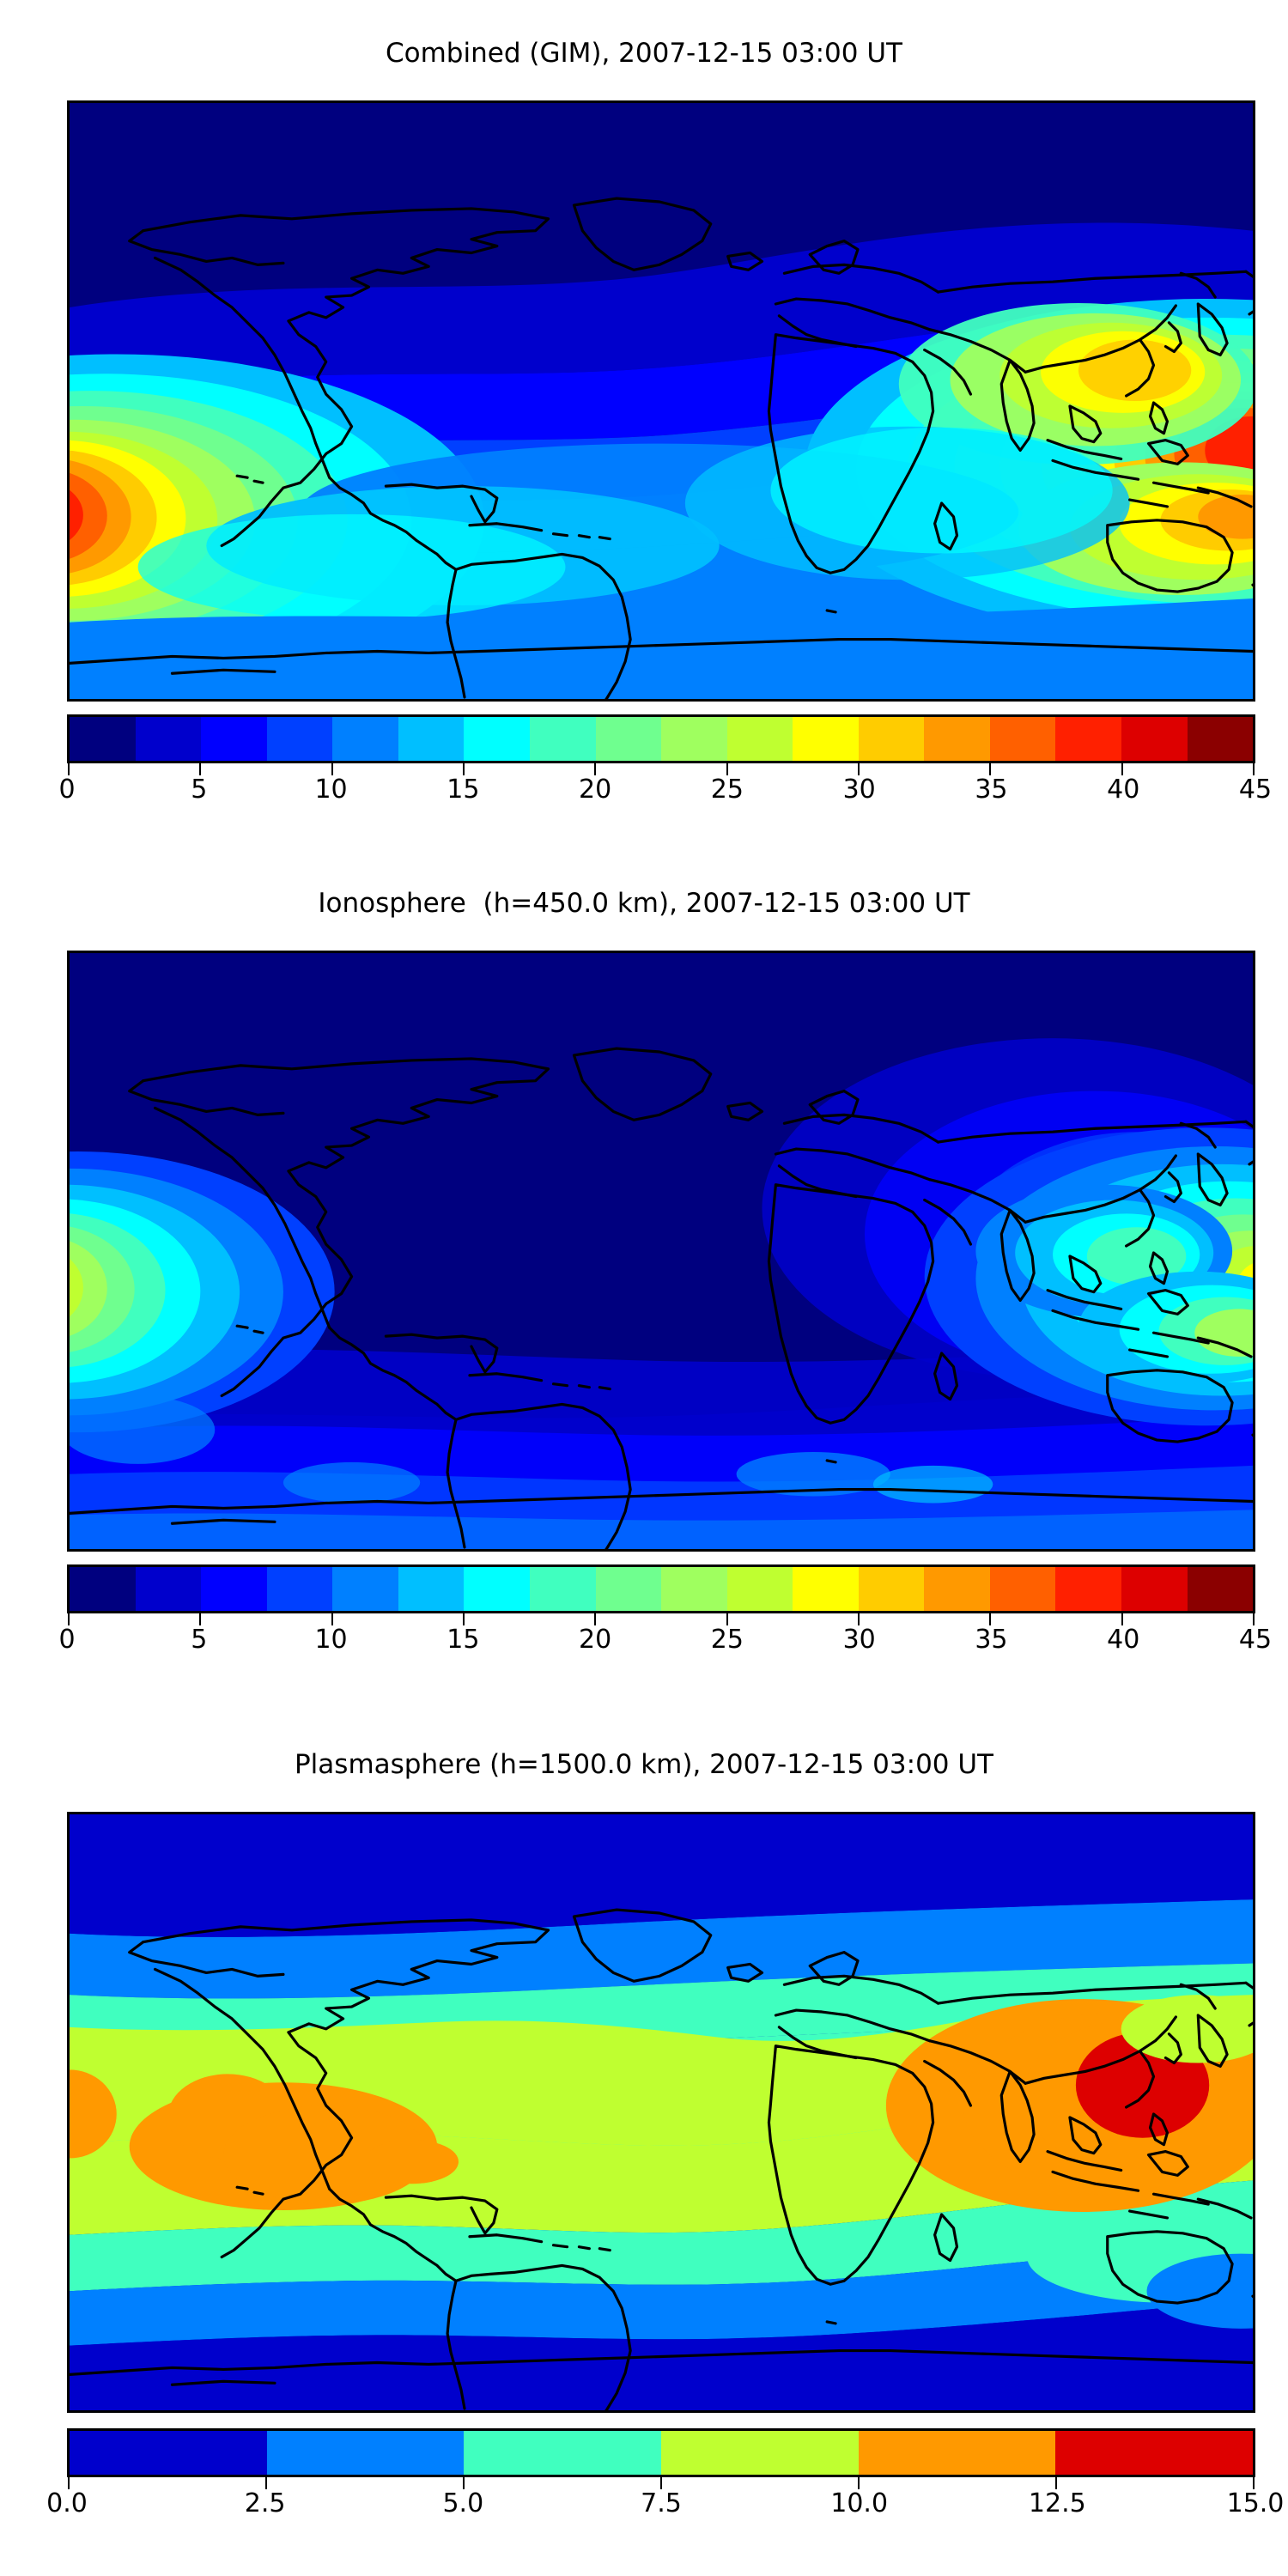  Describe the element at coordinates (1255, 2503) in the screenshot. I see `colorbar-tick-label-6: 15.0` at that location.